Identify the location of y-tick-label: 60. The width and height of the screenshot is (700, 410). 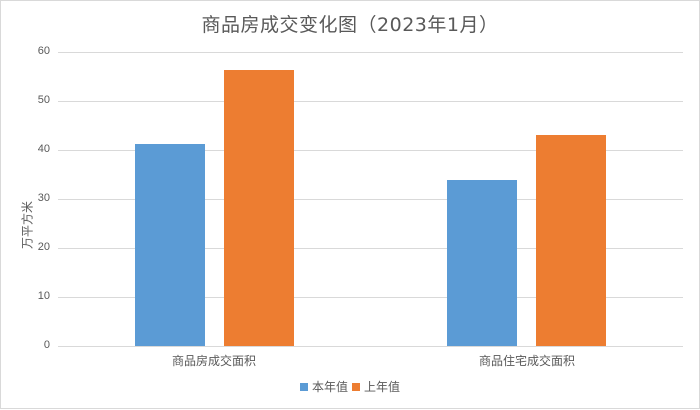
(43, 51).